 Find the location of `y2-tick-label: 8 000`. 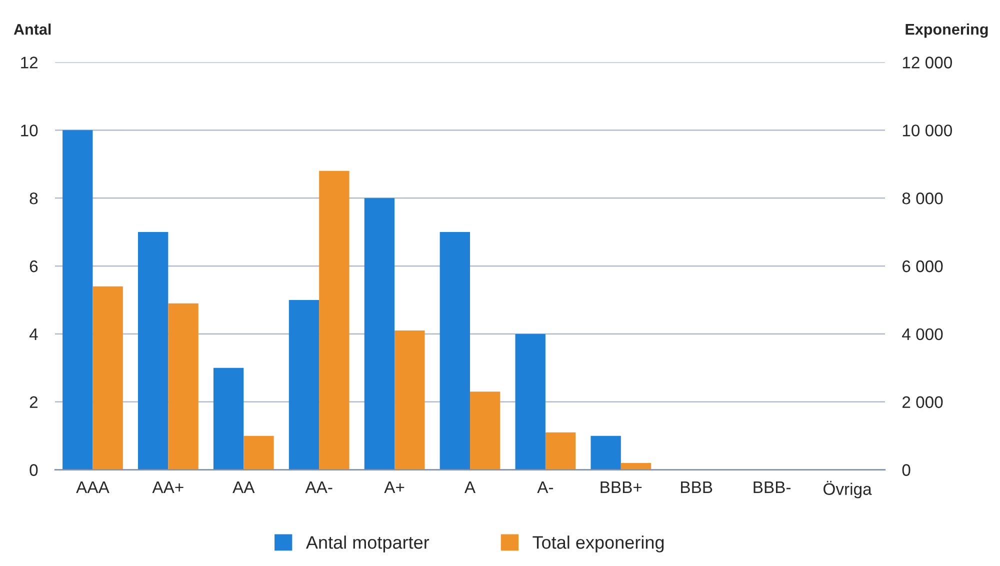

y2-tick-label: 8 000 is located at coordinates (922, 198).